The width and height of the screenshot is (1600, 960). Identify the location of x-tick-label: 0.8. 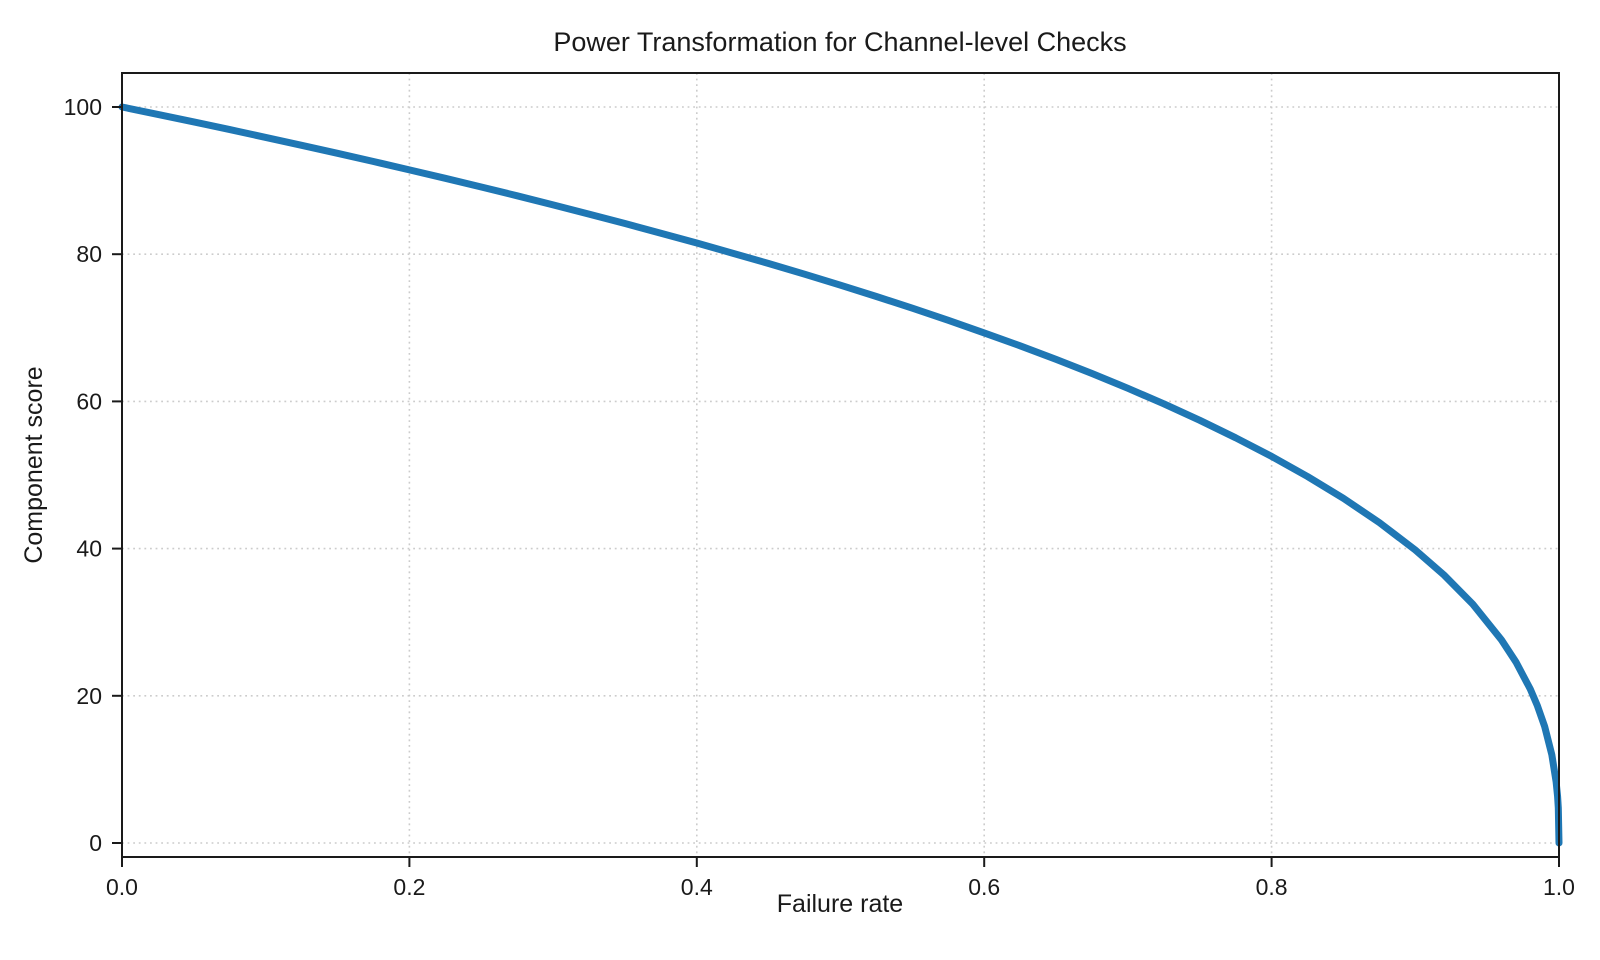
(1272, 887).